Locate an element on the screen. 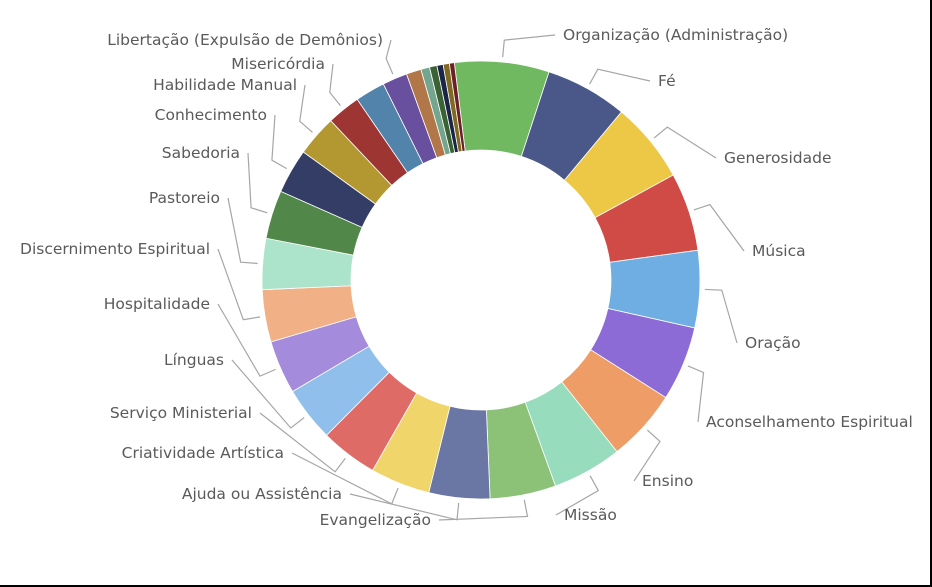 This screenshot has width=932, height=587. leader-line-ajuda-ou-assistencia is located at coordinates (404, 507).